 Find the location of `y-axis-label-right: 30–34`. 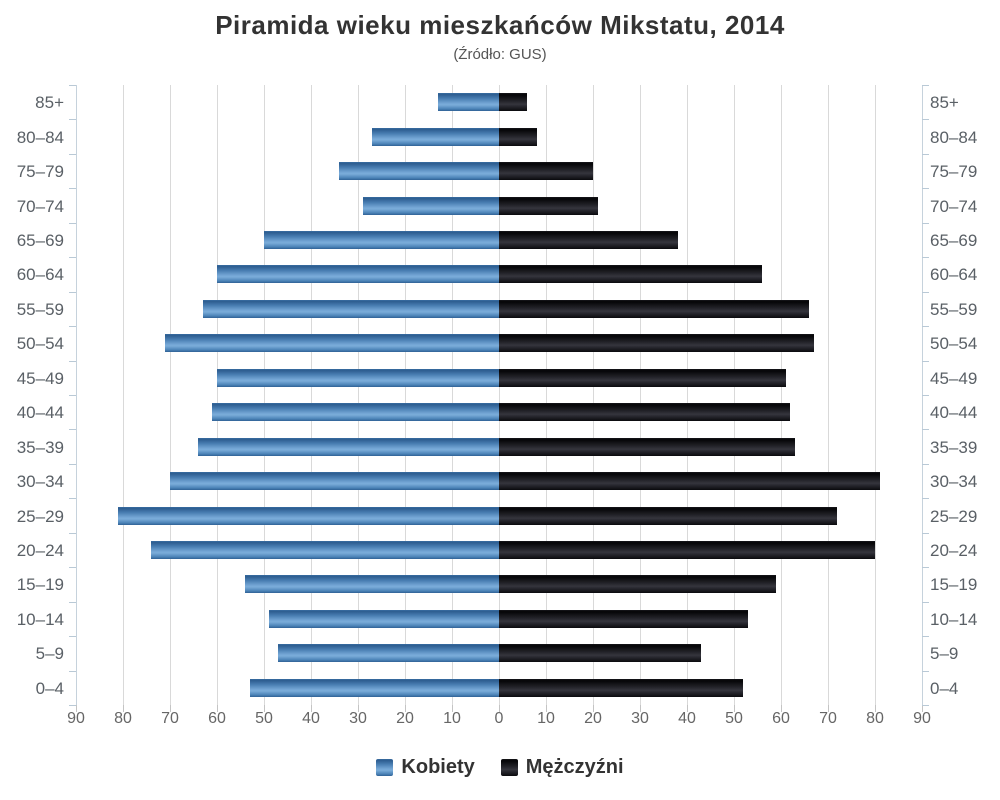

y-axis-label-right: 30–34 is located at coordinates (954, 482).